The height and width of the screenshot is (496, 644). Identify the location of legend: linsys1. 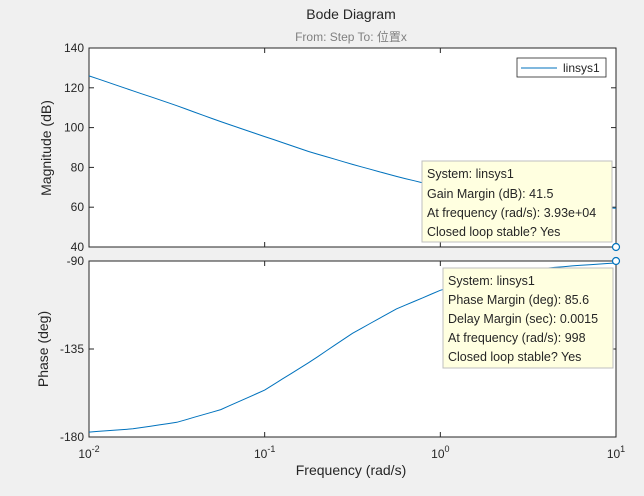
(561, 67).